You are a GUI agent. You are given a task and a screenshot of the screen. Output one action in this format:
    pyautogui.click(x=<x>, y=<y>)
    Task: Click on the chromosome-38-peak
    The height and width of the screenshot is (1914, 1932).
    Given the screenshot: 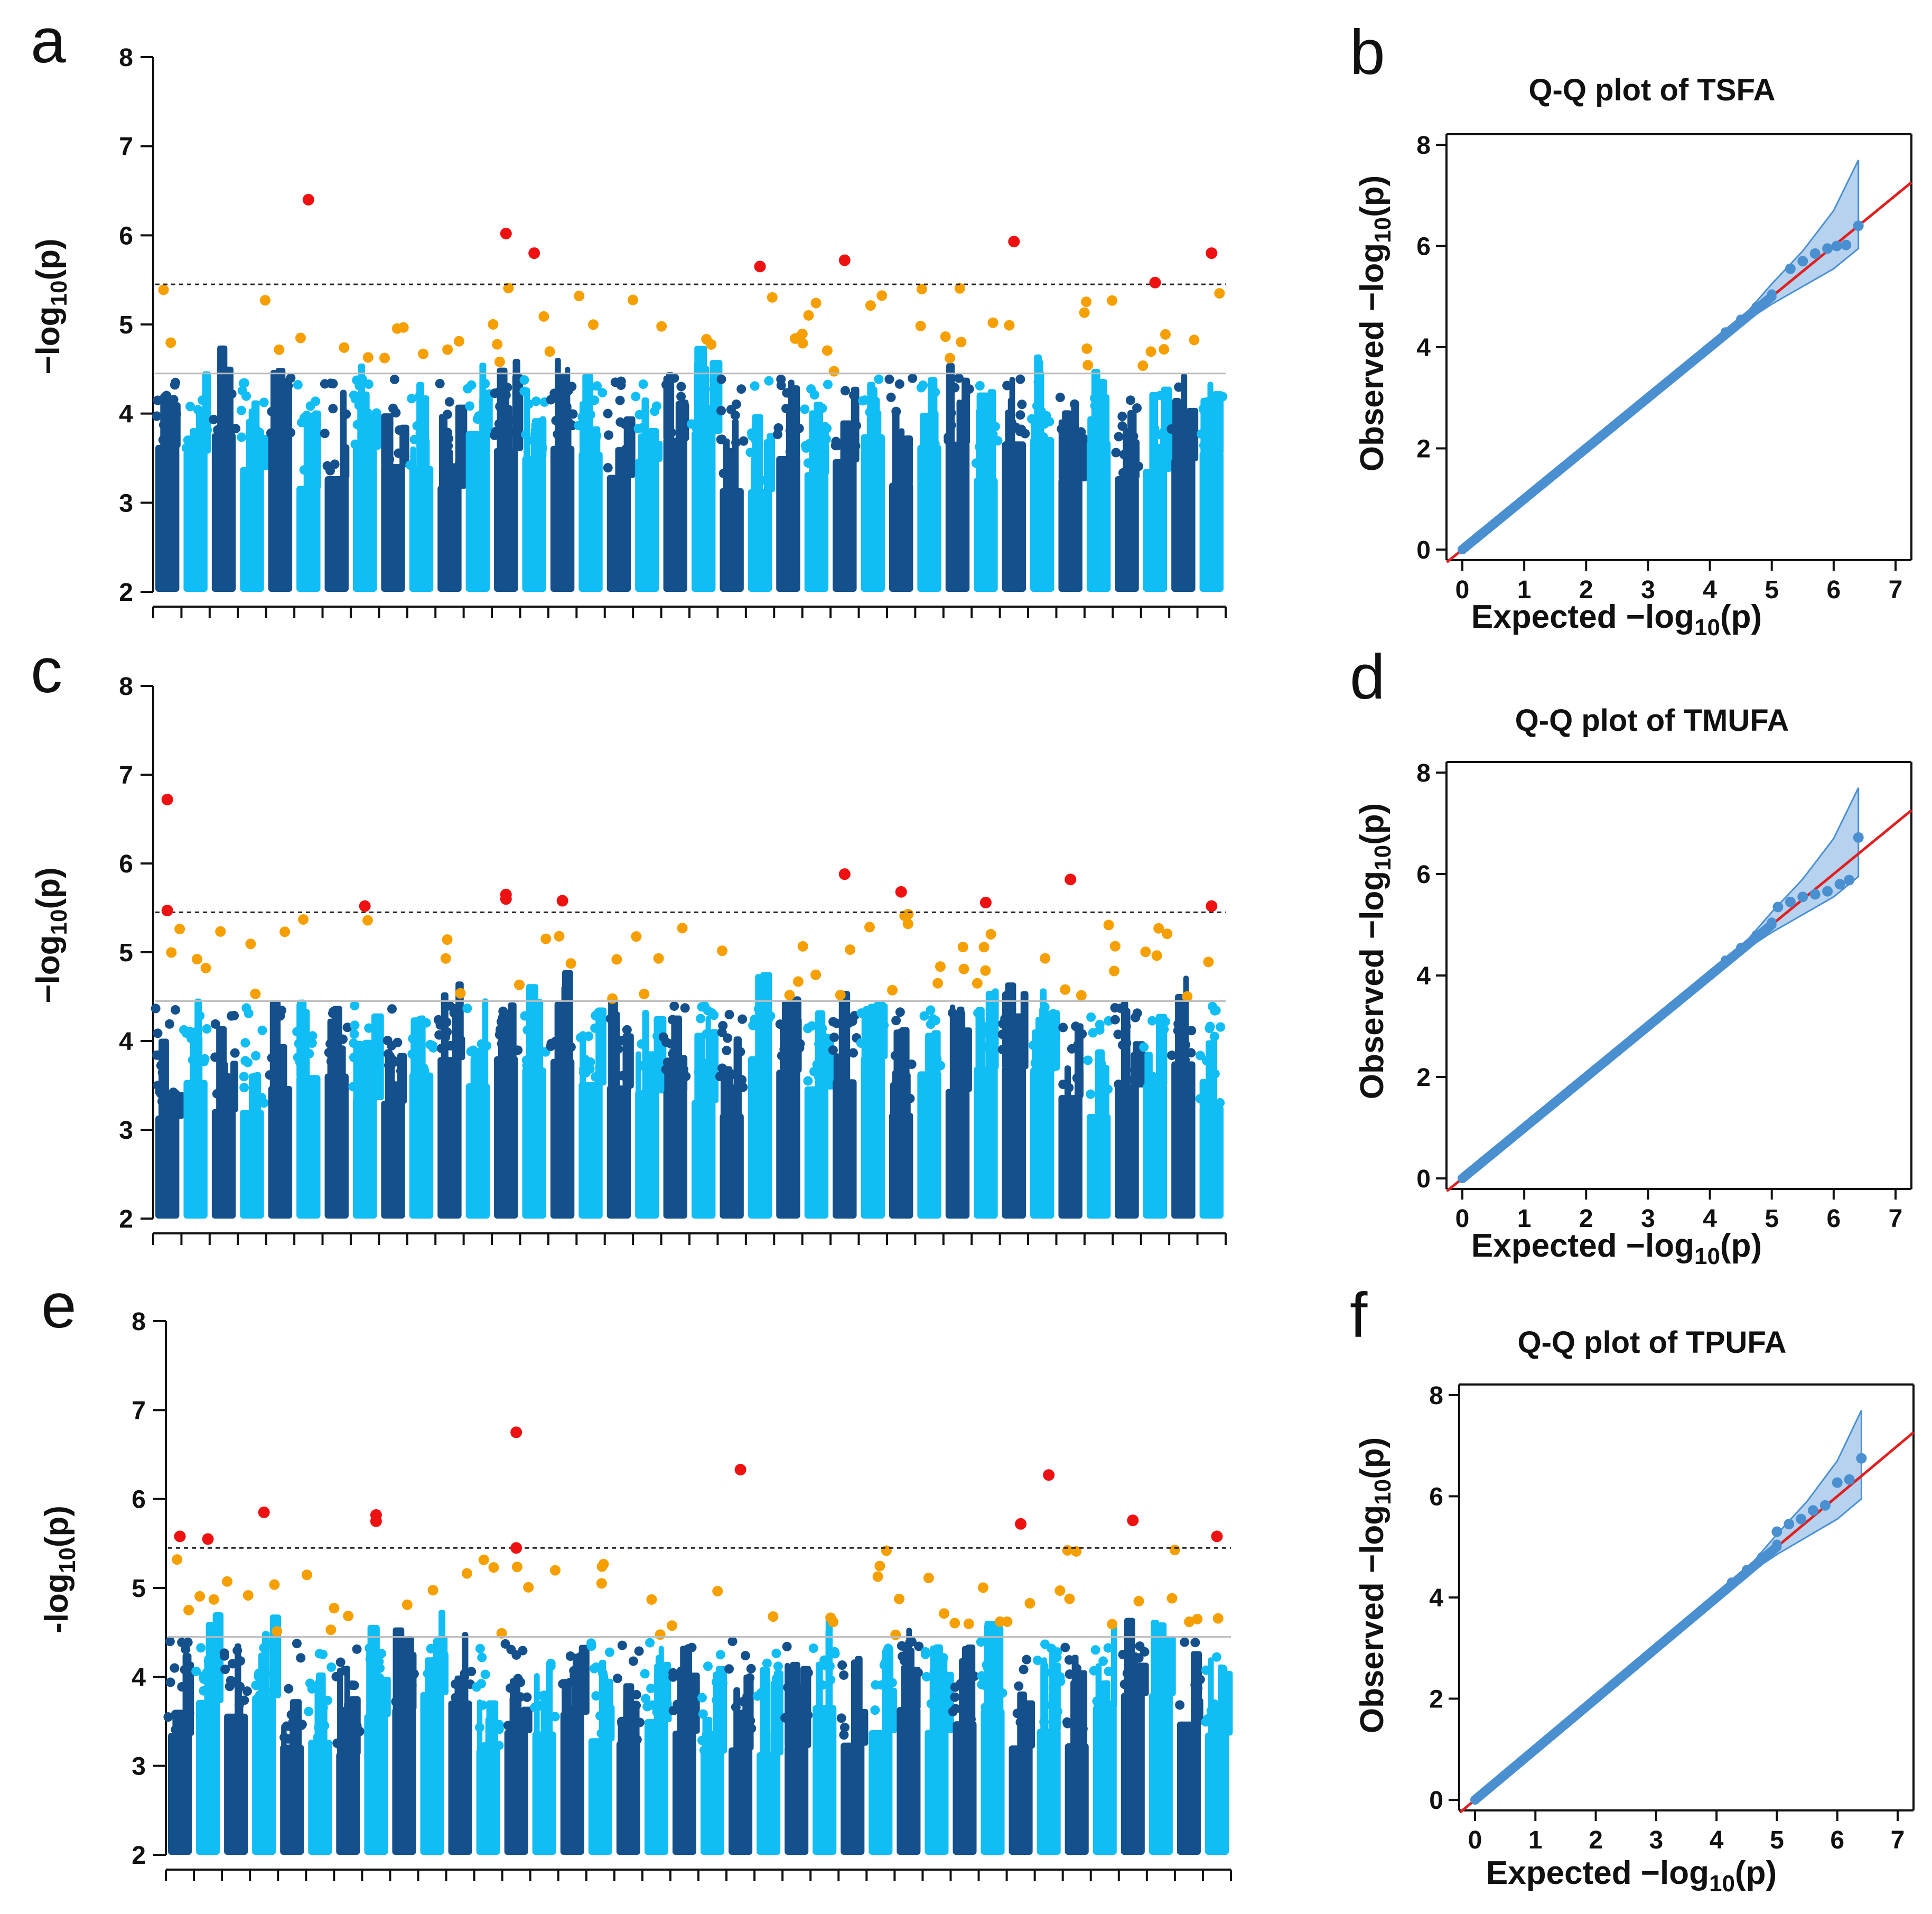 What is the action you would take?
    pyautogui.click(x=1205, y=1094)
    